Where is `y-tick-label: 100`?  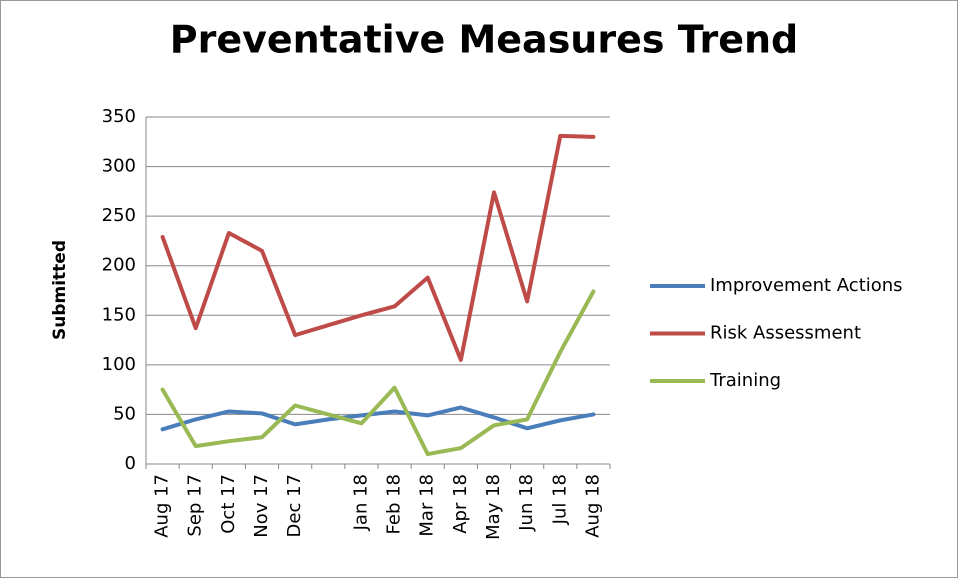 y-tick-label: 100 is located at coordinates (119, 364).